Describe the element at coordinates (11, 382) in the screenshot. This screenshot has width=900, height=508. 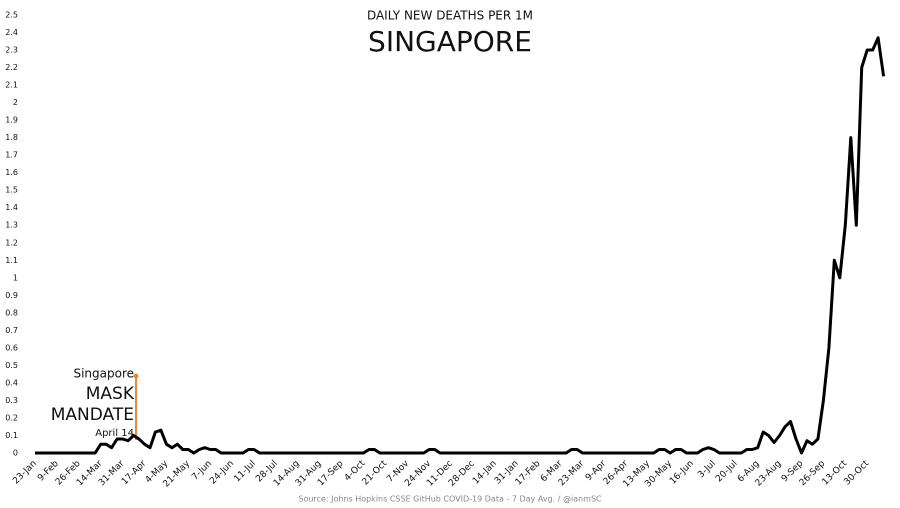
I see `y-tick-label: 0.4` at that location.